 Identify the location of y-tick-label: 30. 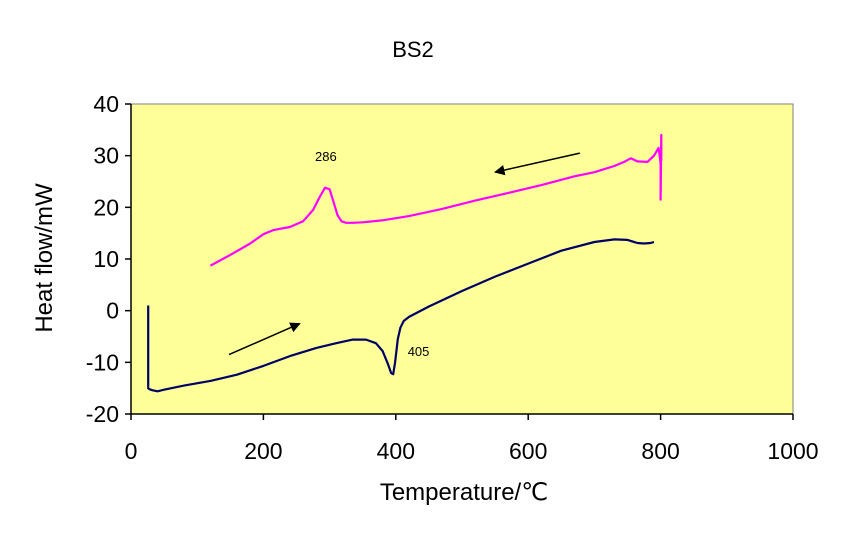
(106, 156).